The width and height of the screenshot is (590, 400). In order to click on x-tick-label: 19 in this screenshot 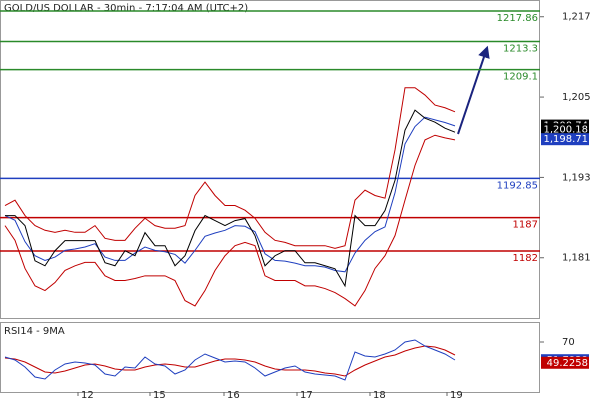, I will do `click(456, 395)`.